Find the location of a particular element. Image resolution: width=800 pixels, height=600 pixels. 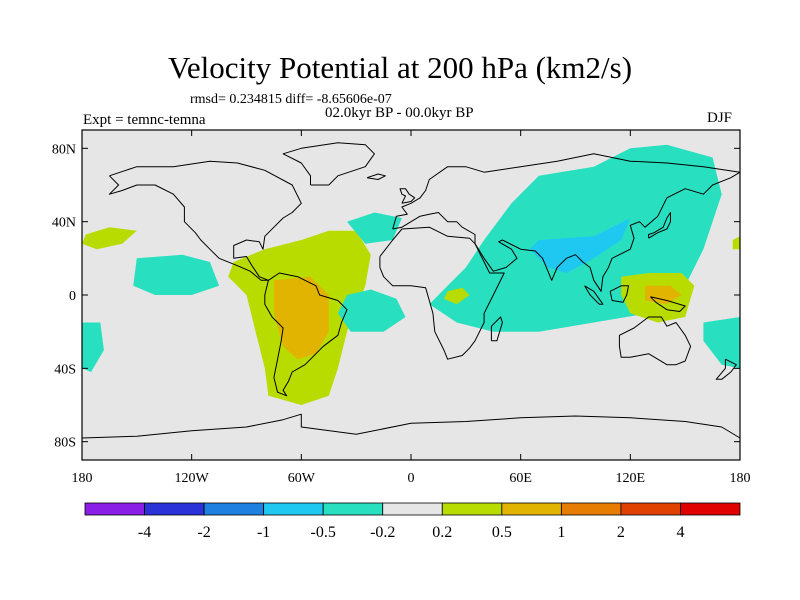

region-pacific-southwest-negative is located at coordinates (93, 347).